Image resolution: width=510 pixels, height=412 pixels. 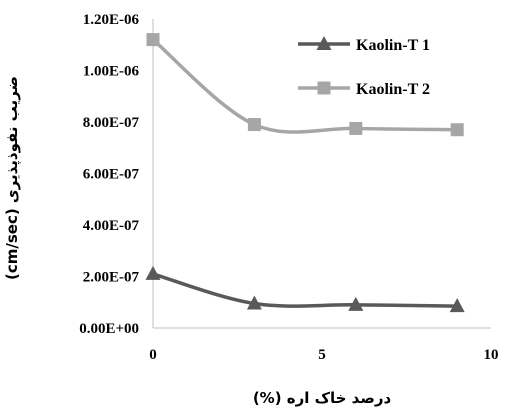 I want to click on y-tick-label: 4.00E-07, so click(x=111, y=226).